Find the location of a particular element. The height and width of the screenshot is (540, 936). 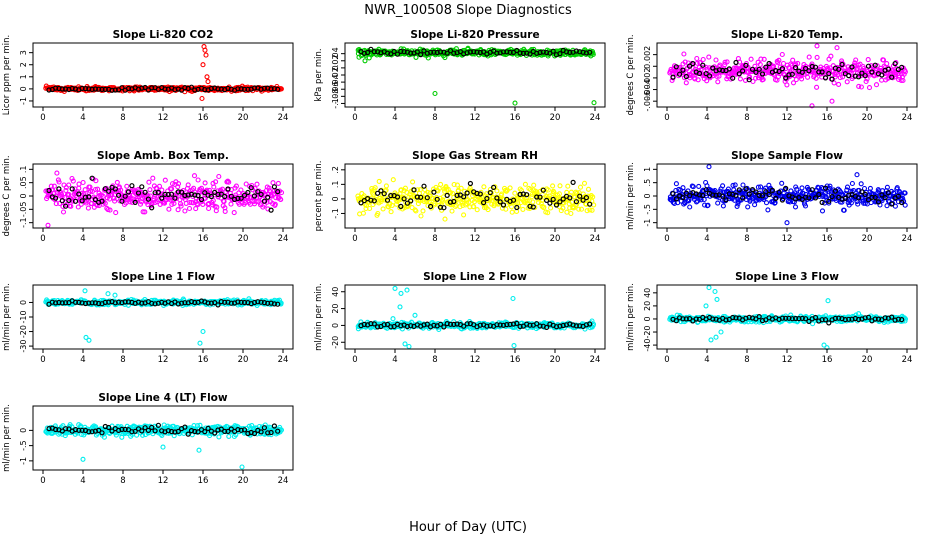

x-tick-label: 4 is located at coordinates (82, 118).